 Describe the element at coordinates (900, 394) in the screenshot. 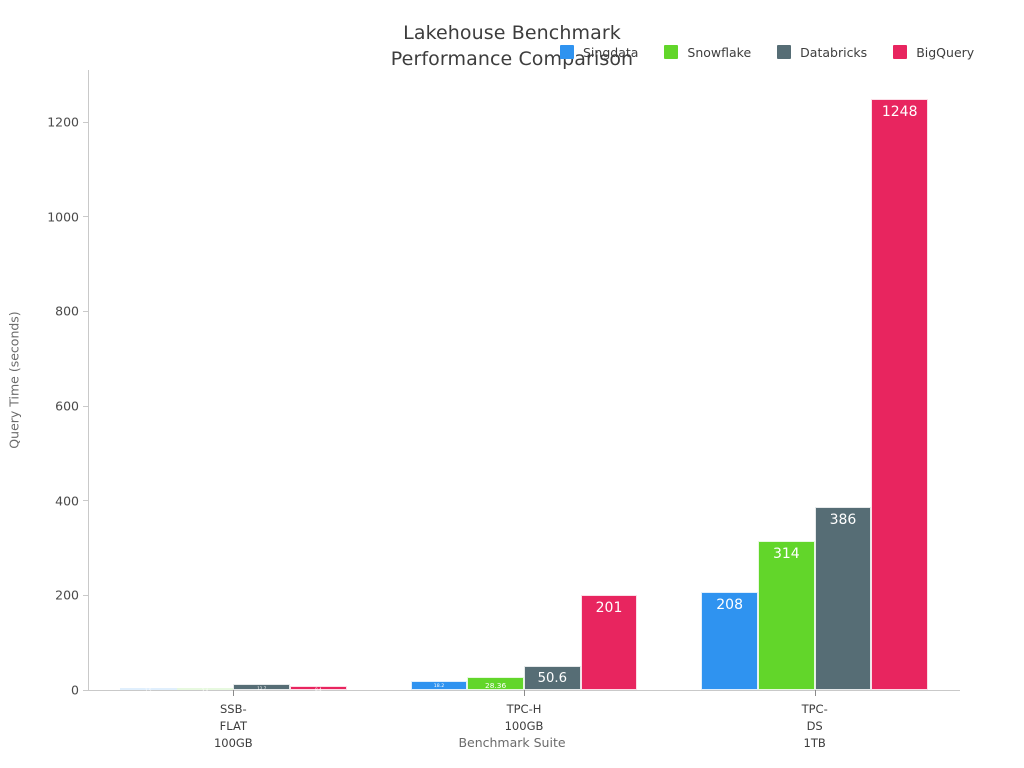

I see `bar-bigquery-2: 1248` at that location.